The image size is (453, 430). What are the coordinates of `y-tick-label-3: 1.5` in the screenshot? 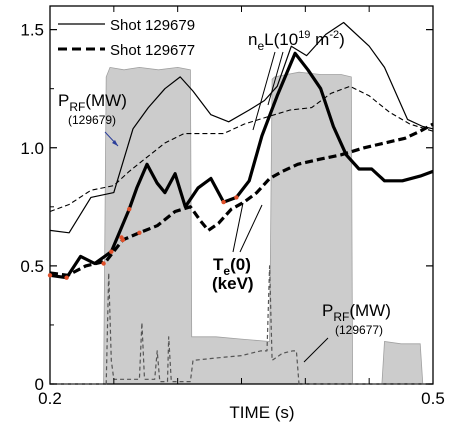 It's located at (32, 30).